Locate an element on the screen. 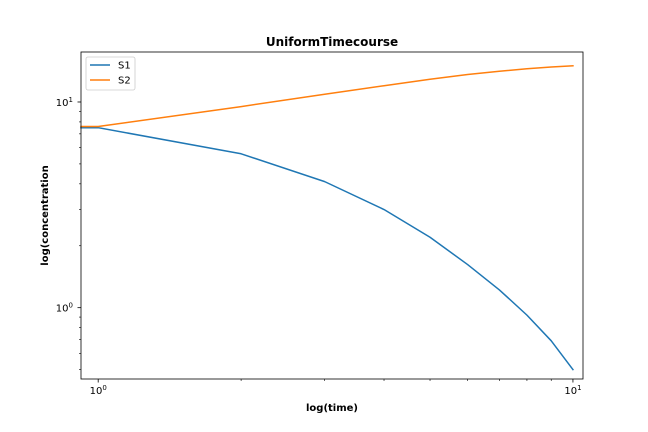 Image resolution: width=648 pixels, height=432 pixels. x-tick-label-exponent: 0 is located at coordinates (104, 388).